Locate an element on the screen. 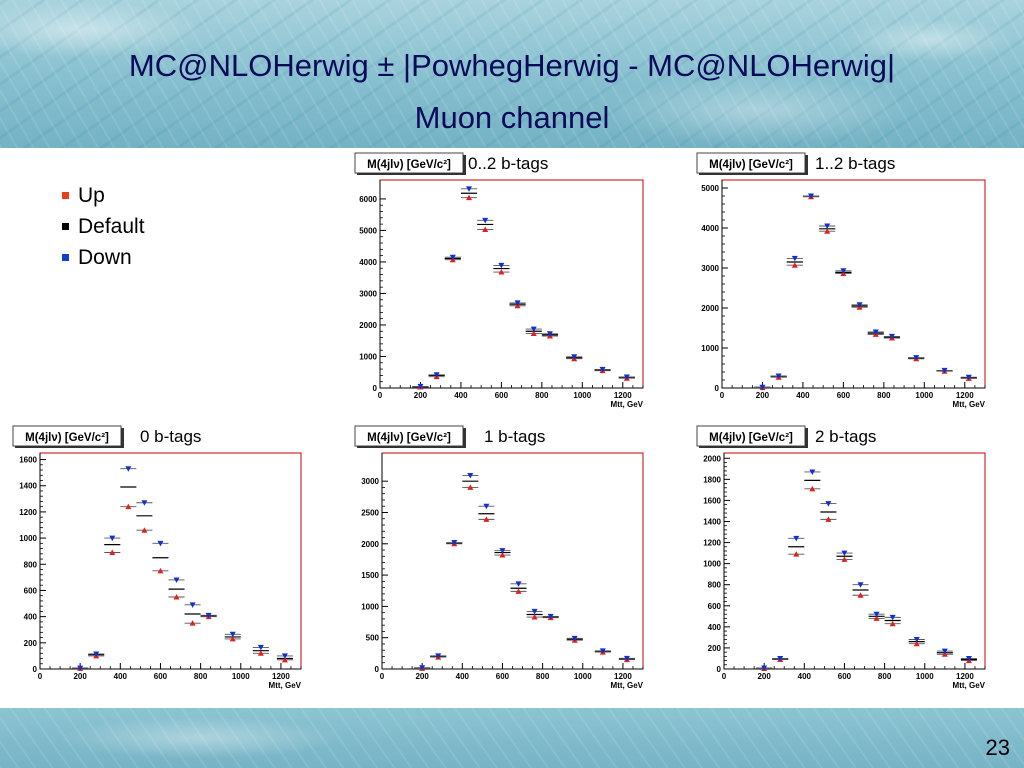  panel-label-1-btags: 1 b-tags is located at coordinates (515, 436).